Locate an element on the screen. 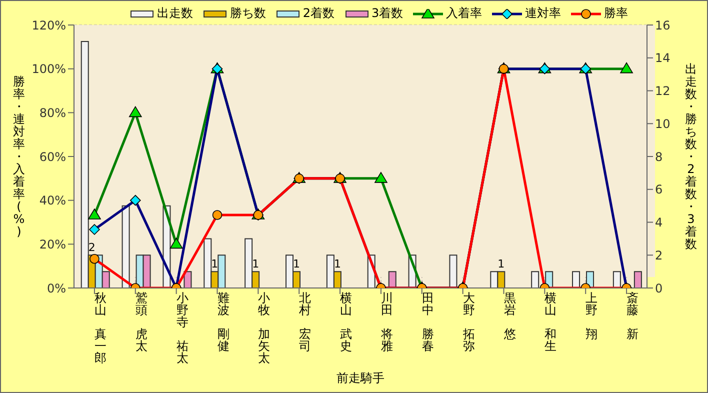 The image size is (708, 393). legend-label: 入着率 is located at coordinates (463, 13).